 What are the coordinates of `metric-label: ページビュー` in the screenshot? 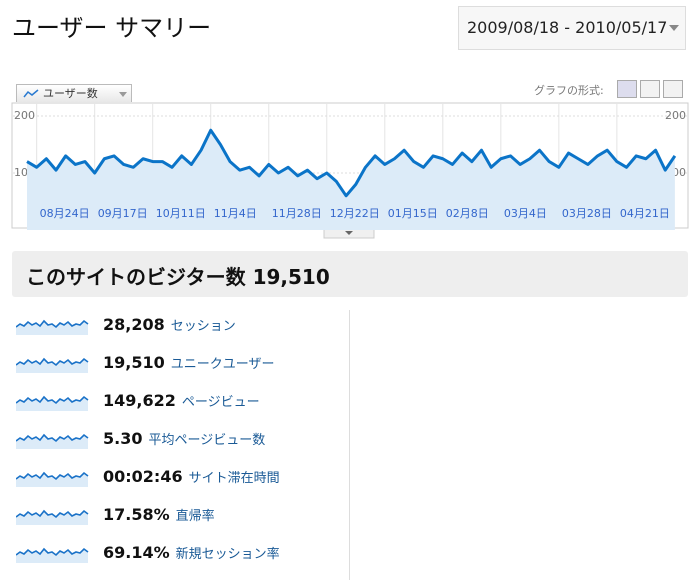 It's located at (220, 402).